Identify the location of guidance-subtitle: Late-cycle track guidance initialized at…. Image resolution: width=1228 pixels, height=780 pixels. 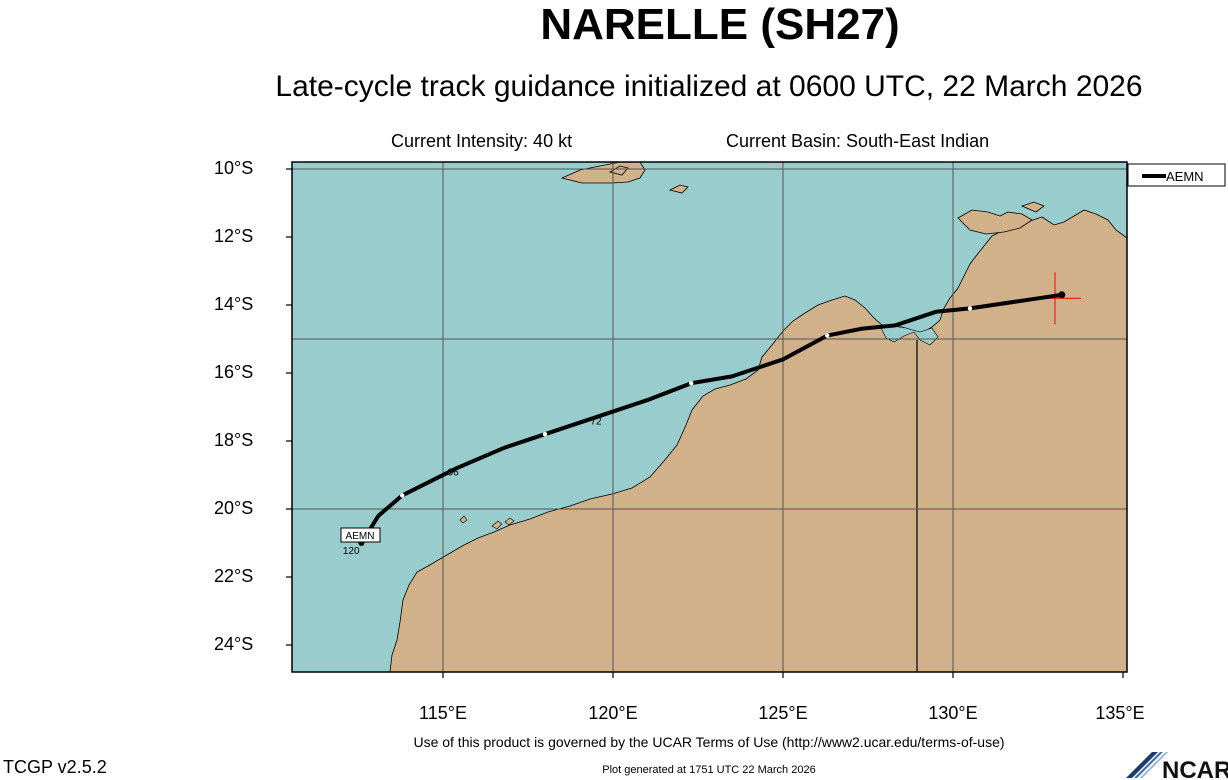
(709, 86).